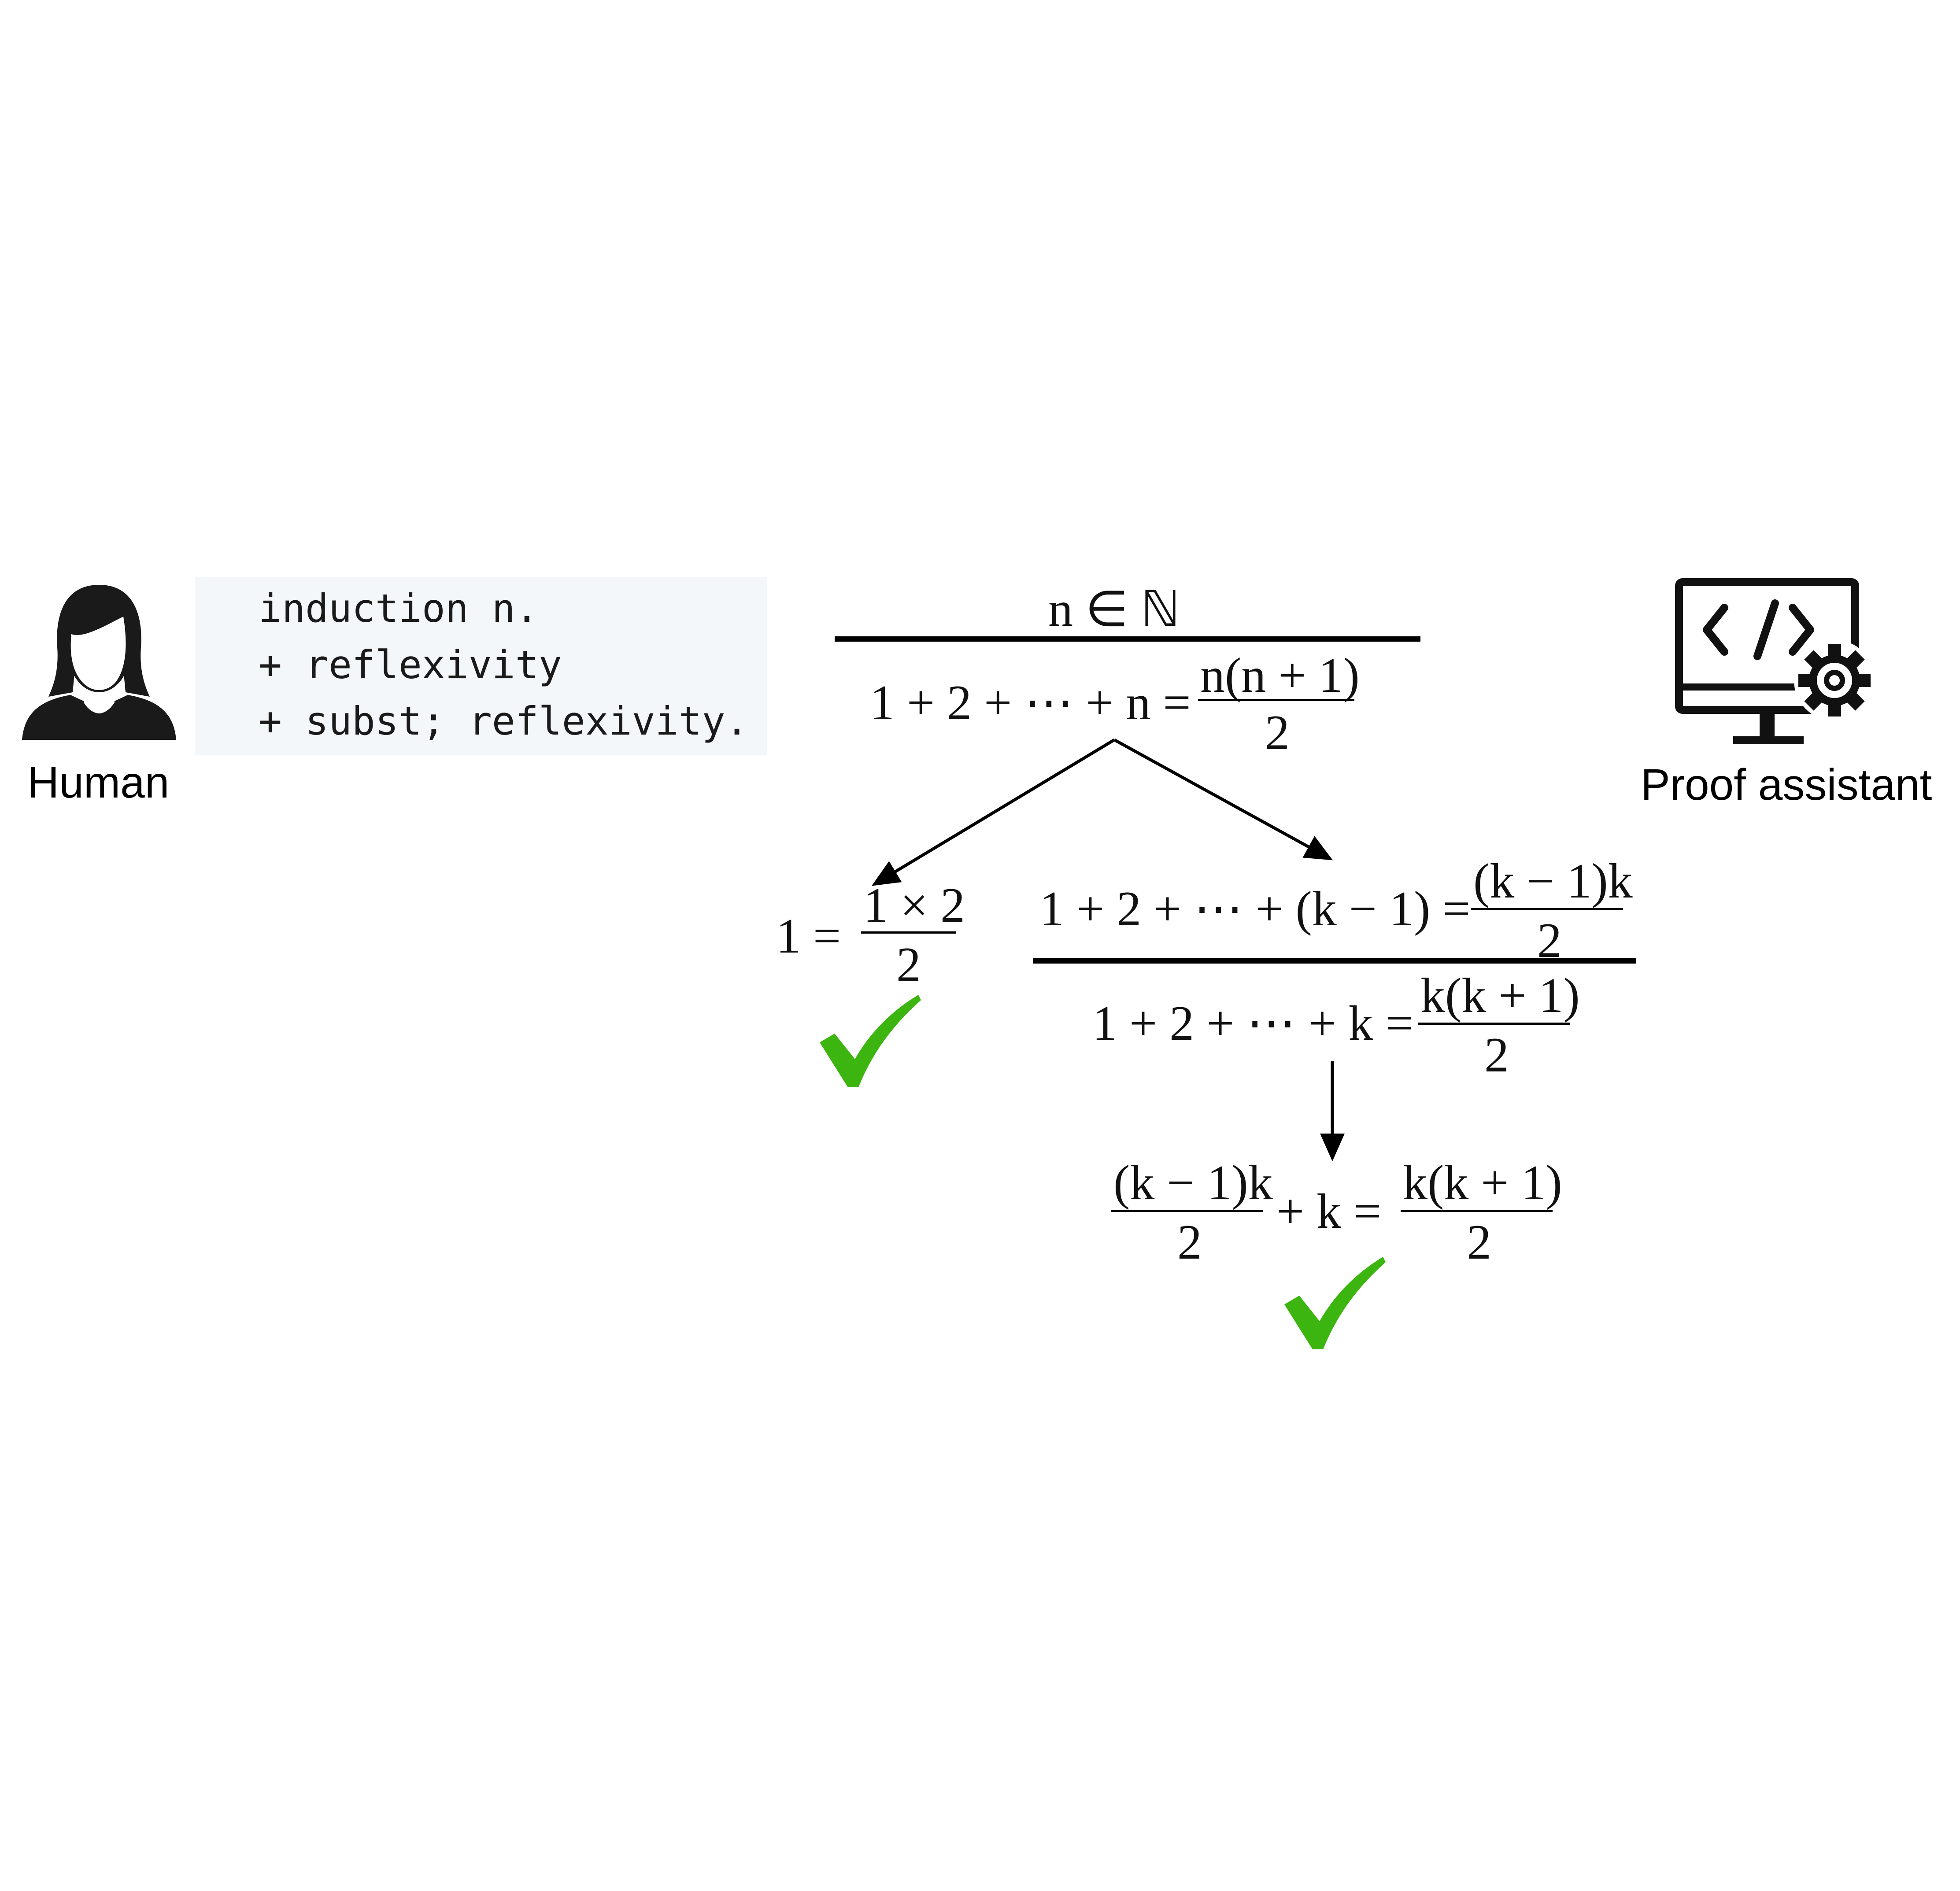 The image size is (1960, 1891). I want to click on inductive-hypothesis-denominator: 2, so click(1549, 940).